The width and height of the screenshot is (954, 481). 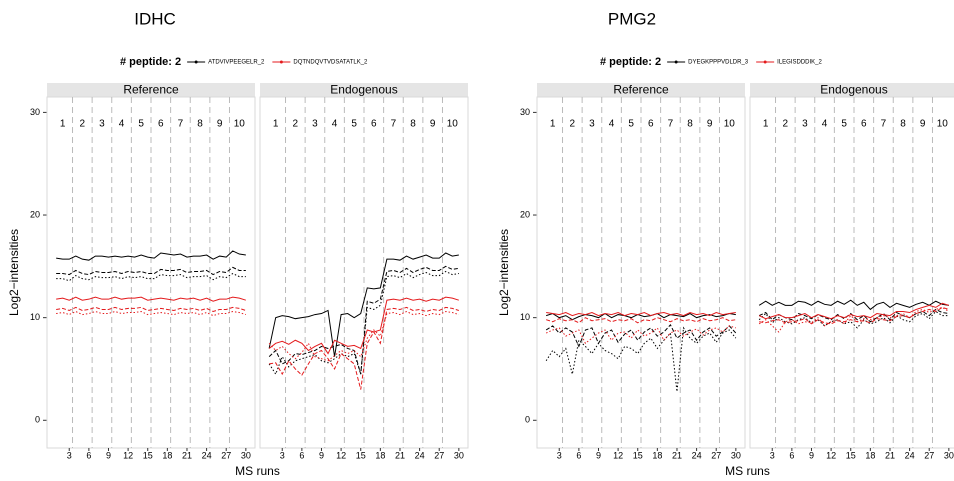 What do you see at coordinates (718, 63) in the screenshot?
I see `legend-label: DYEGKPPPVDLDR_3` at bounding box center [718, 63].